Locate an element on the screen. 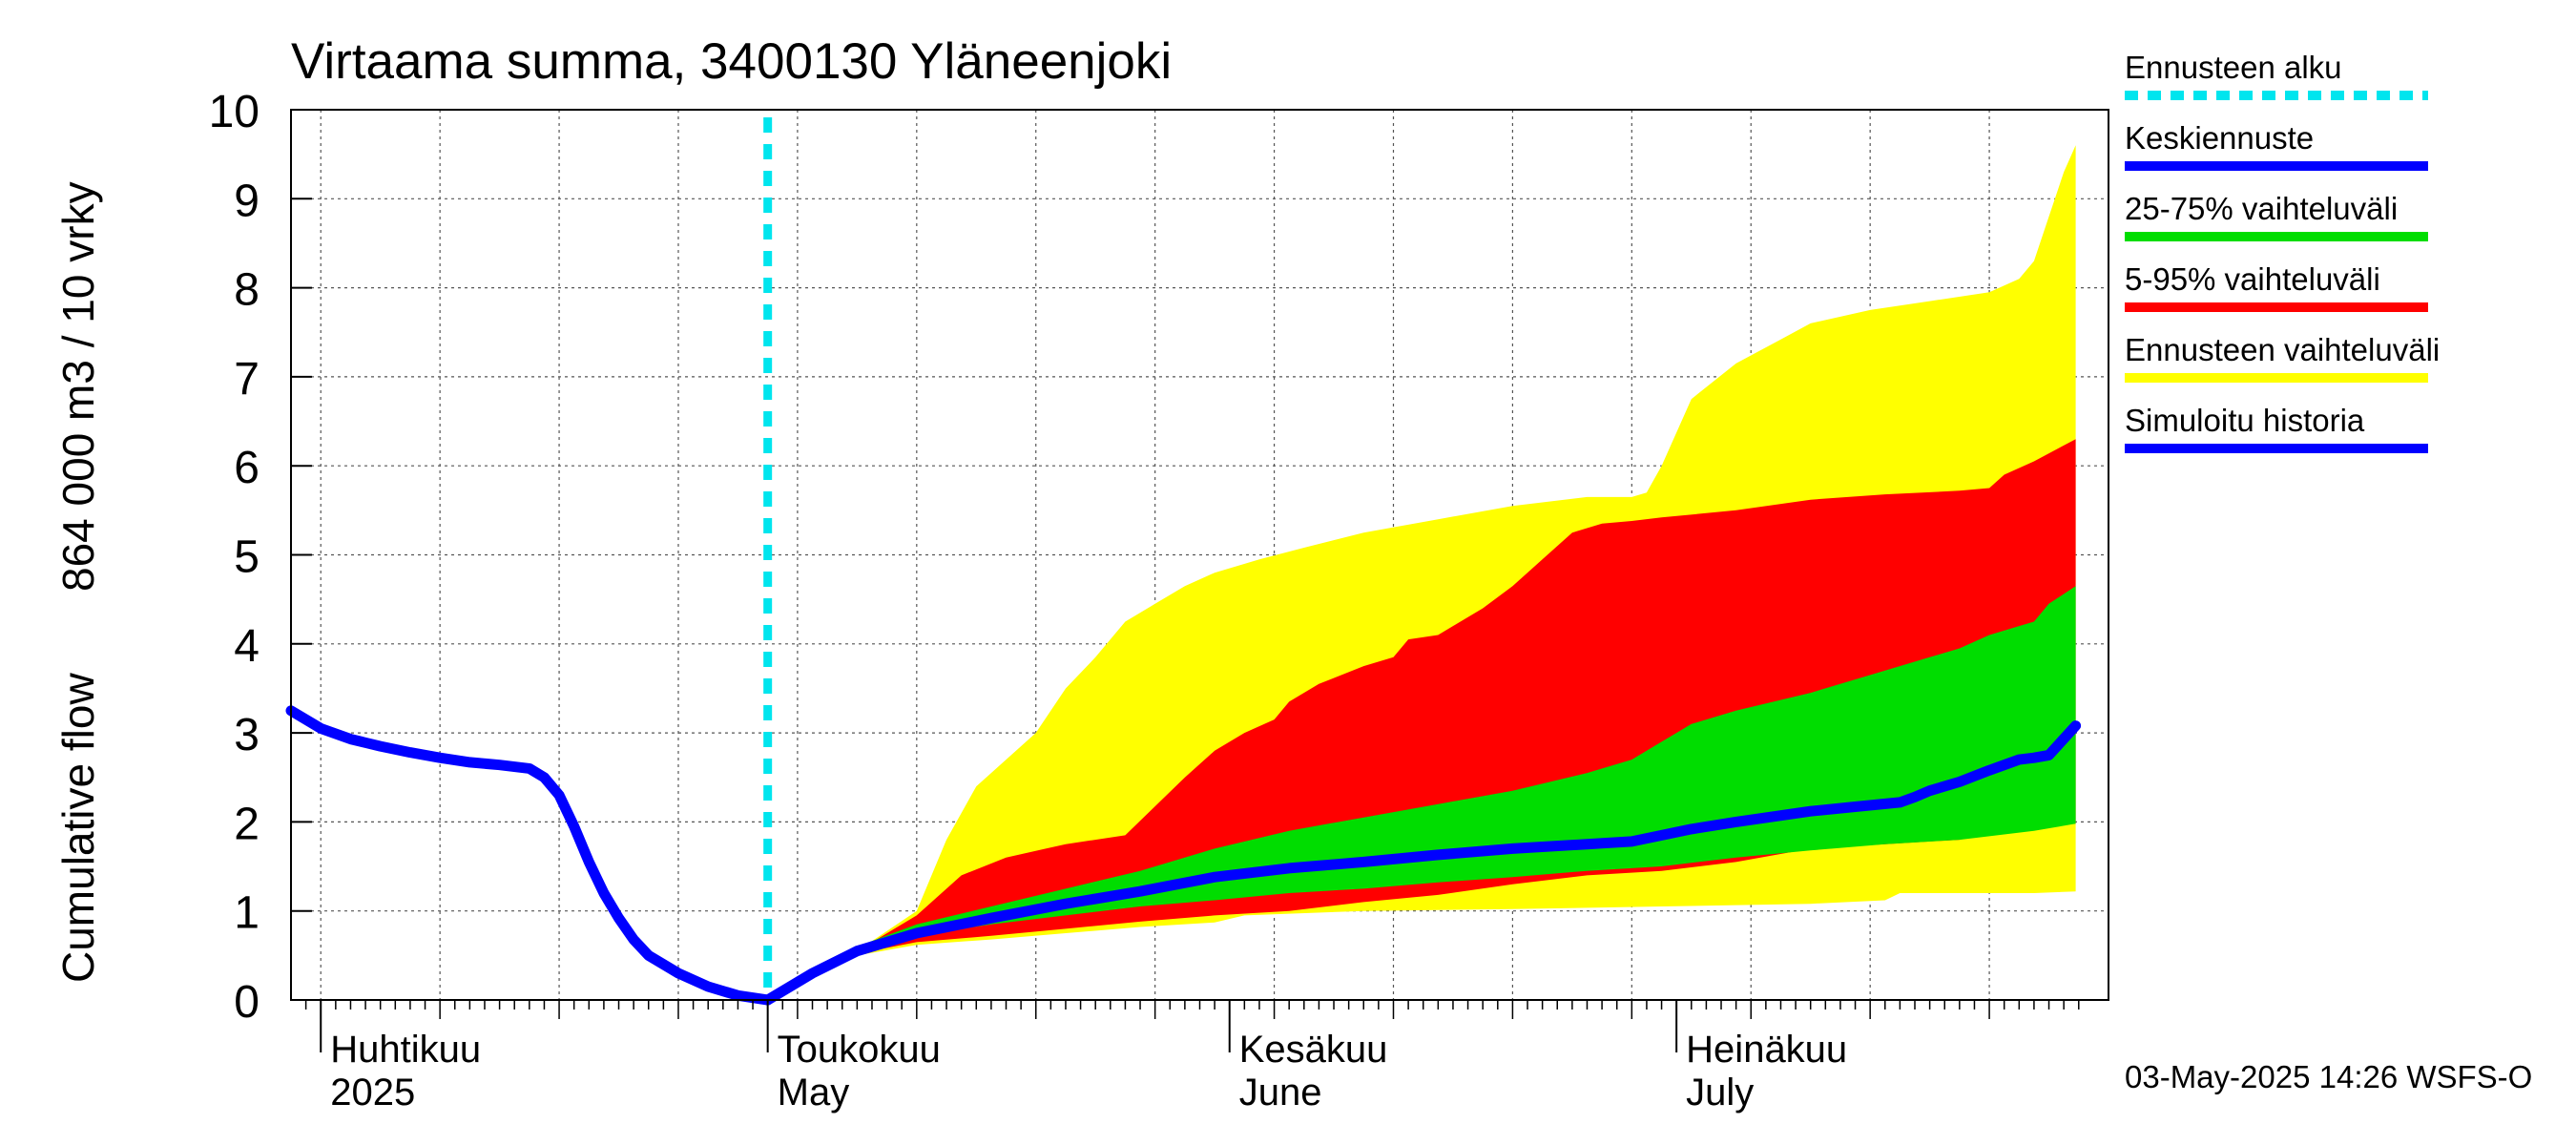 Image resolution: width=2576 pixels, height=1145 pixels. month-label-fi: Heinäkuu is located at coordinates (1766, 1050).